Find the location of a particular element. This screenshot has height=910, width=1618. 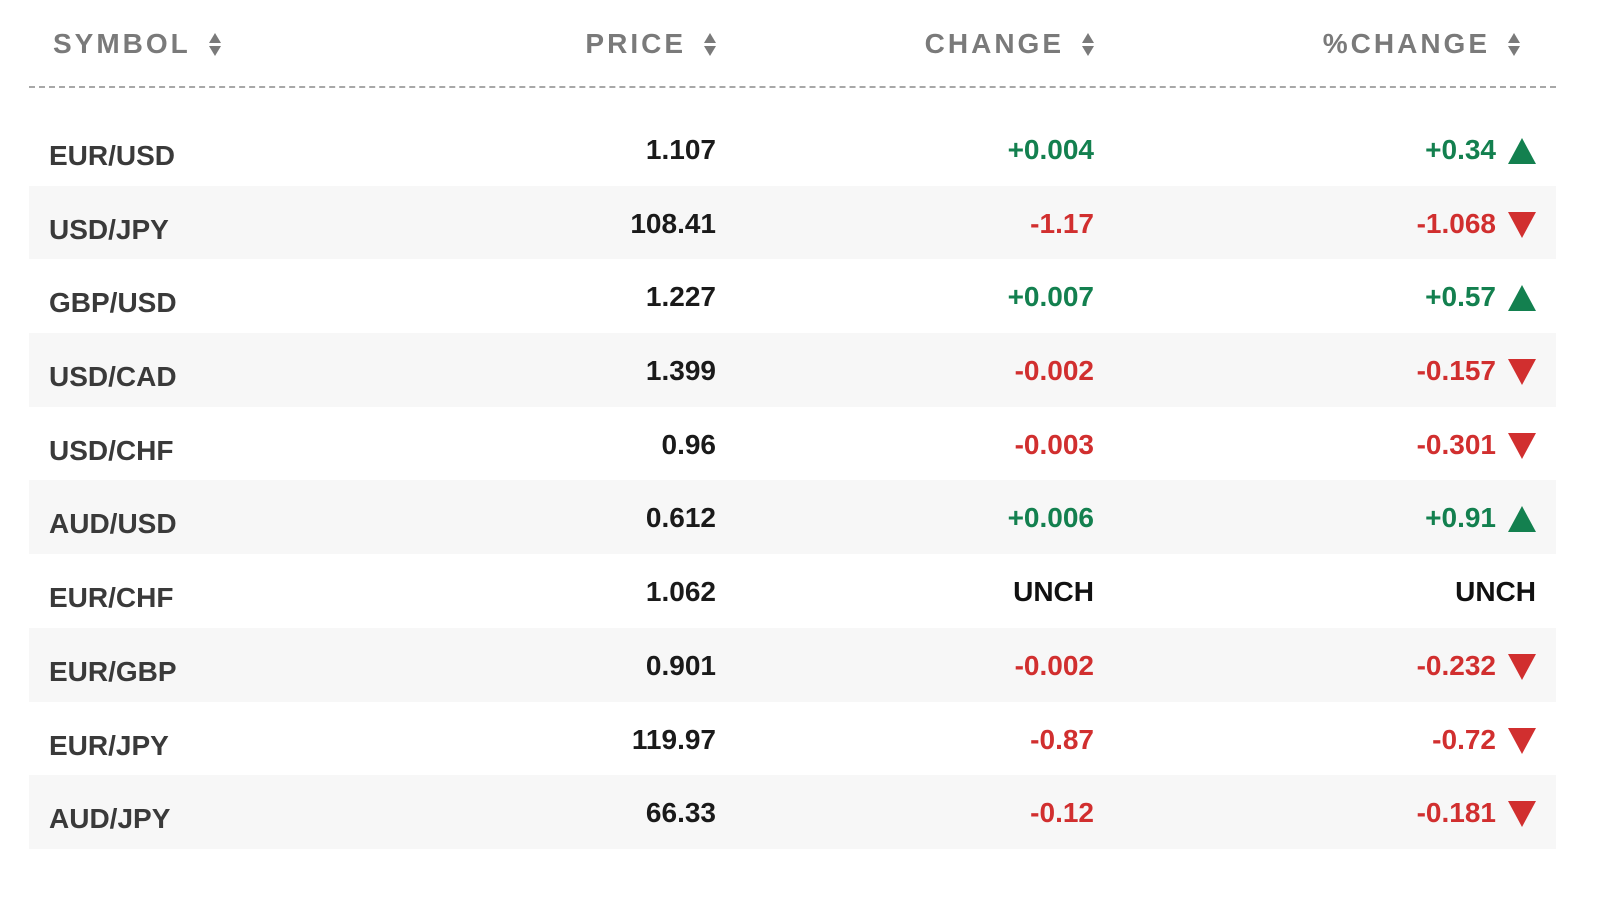

change-value: -0.87 is located at coordinates (1062, 739).